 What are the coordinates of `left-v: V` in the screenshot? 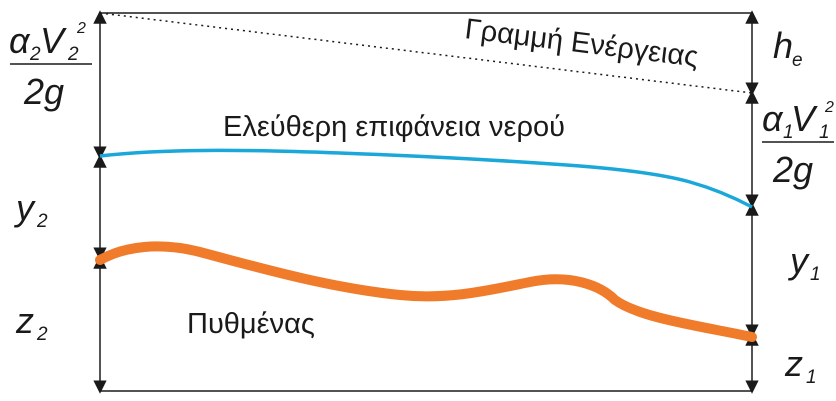 It's located at (53, 40).